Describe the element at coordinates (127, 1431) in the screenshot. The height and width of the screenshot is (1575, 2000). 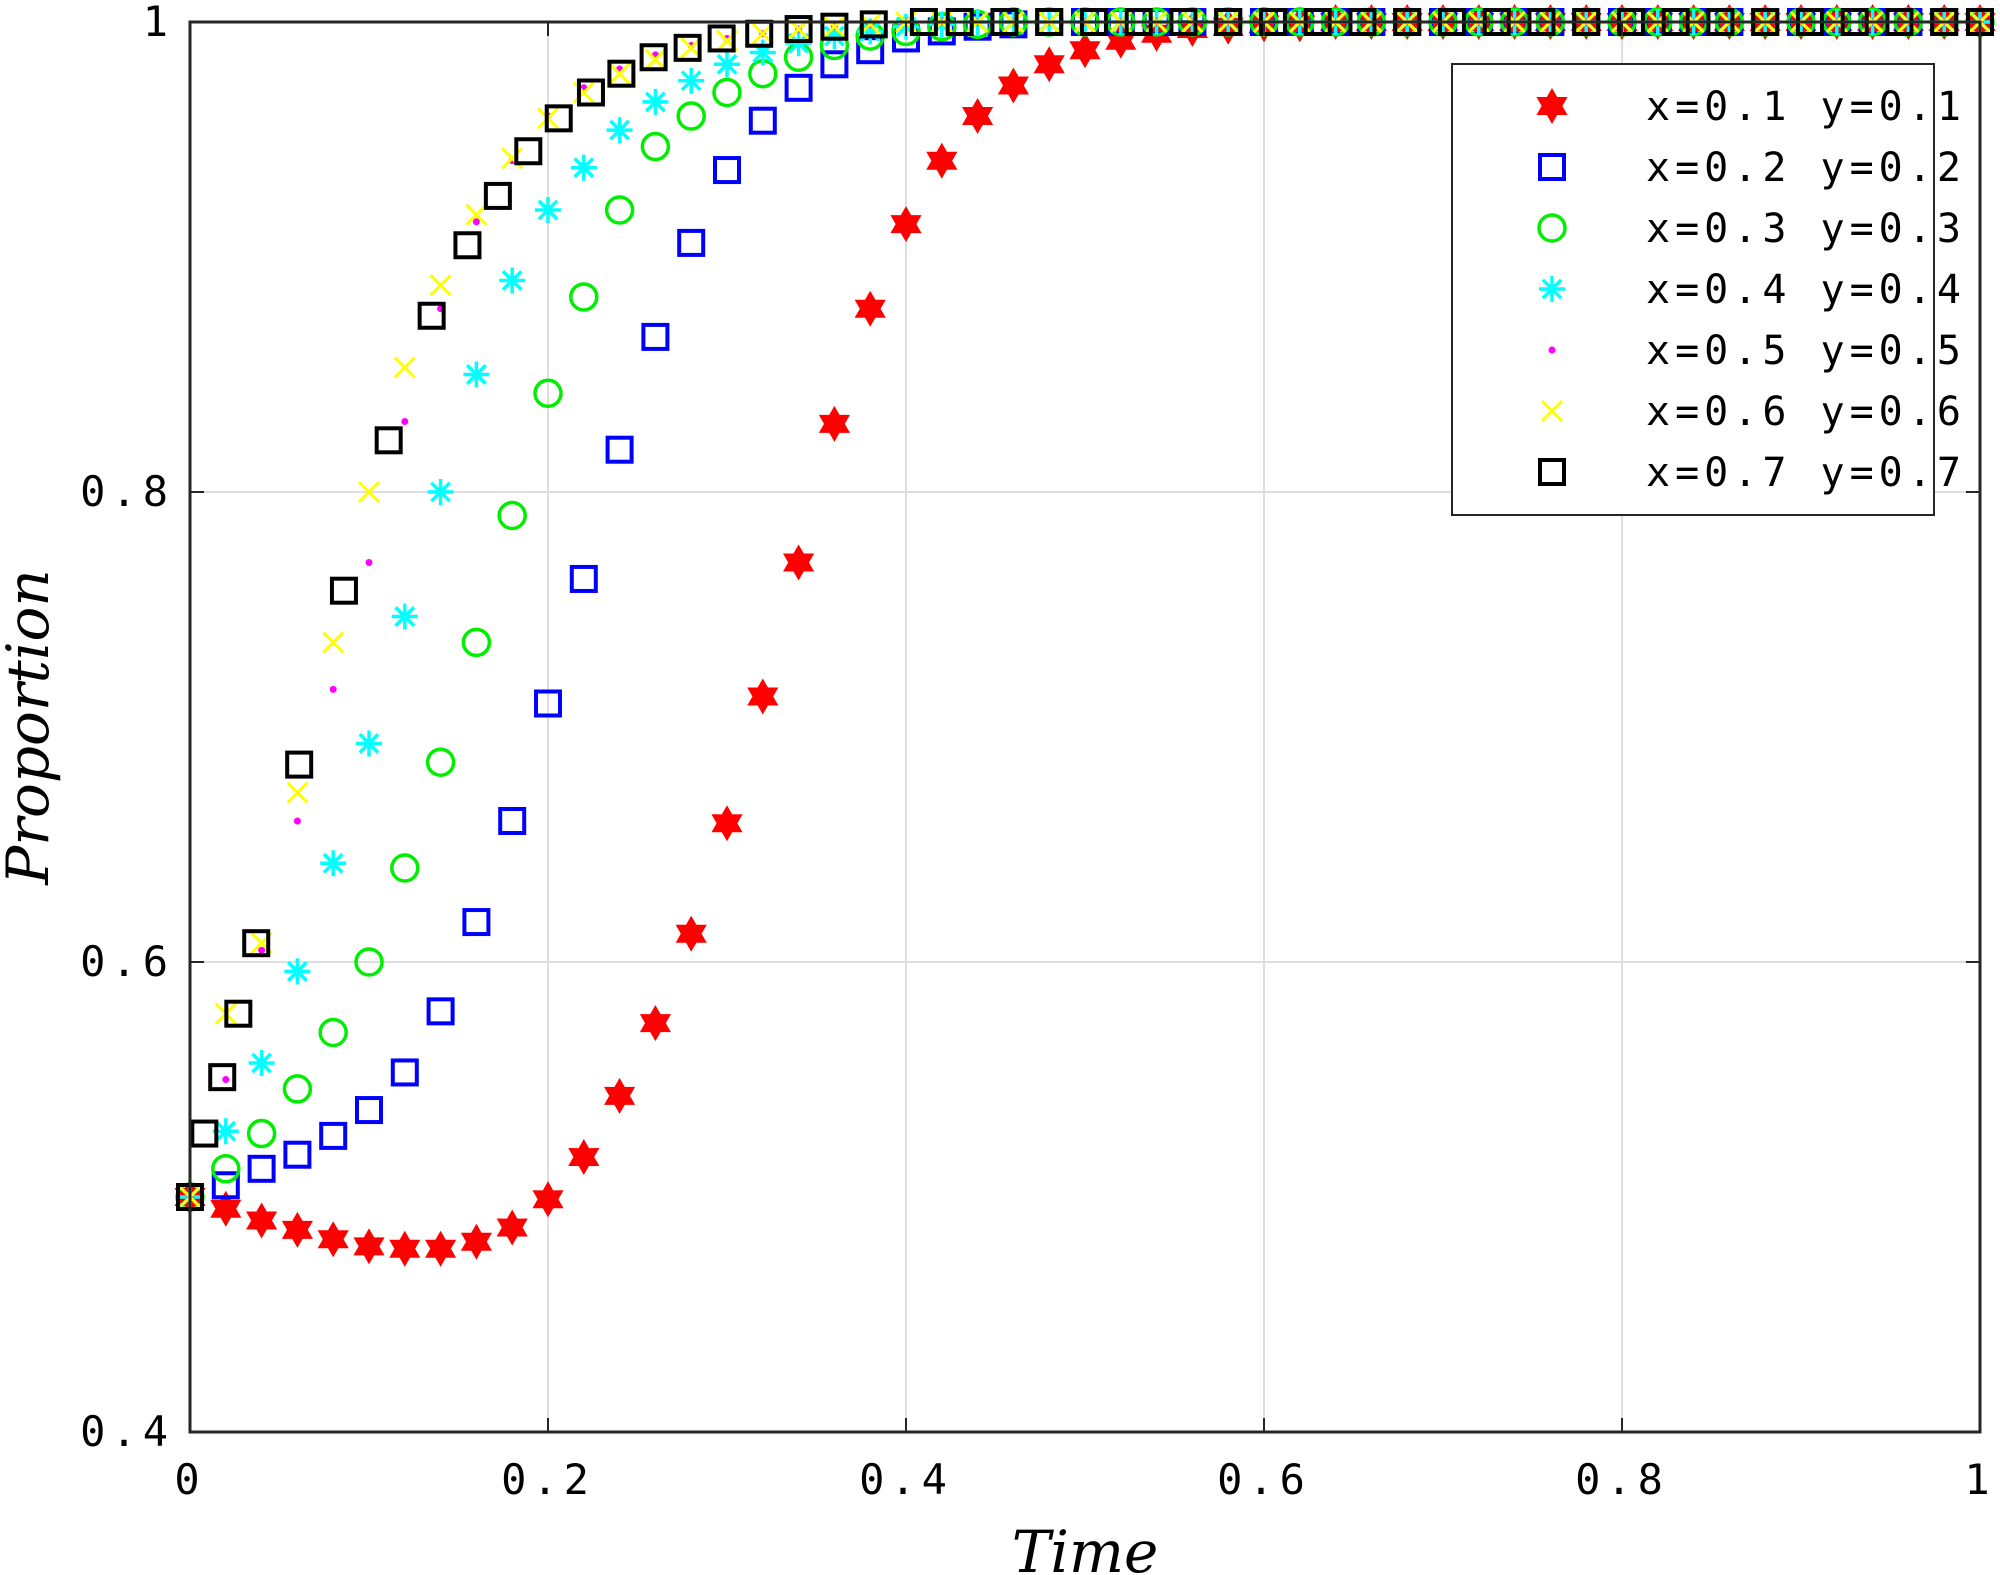
I see `y-tick-label: 0.4` at that location.